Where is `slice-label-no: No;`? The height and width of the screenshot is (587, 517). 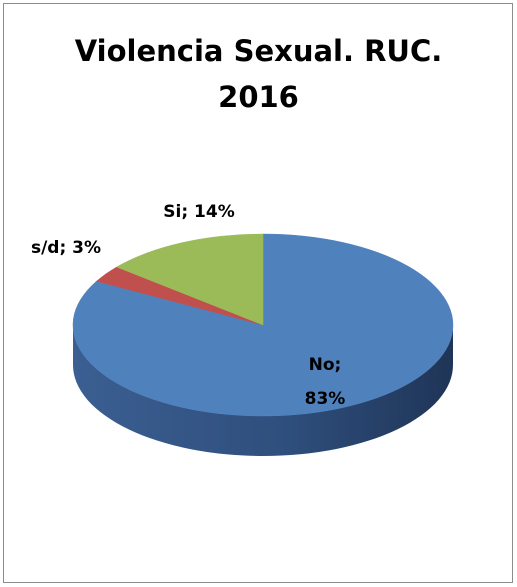 slice-label-no: No; is located at coordinates (325, 365).